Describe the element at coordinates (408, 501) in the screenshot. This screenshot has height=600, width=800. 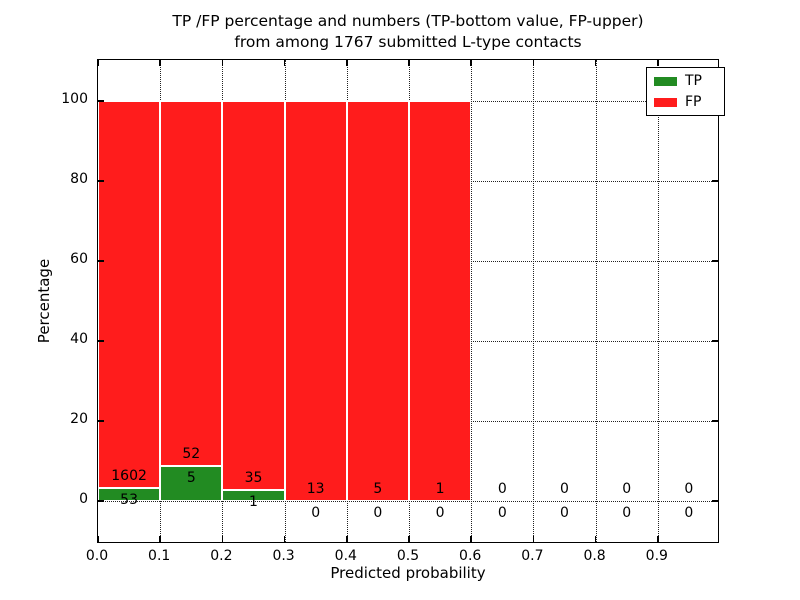
I see `y-gridline` at that location.